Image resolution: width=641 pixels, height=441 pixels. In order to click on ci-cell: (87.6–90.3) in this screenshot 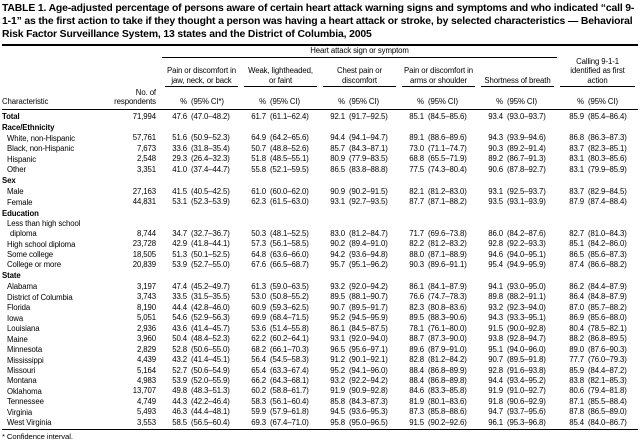, I will do `click(607, 349)`.